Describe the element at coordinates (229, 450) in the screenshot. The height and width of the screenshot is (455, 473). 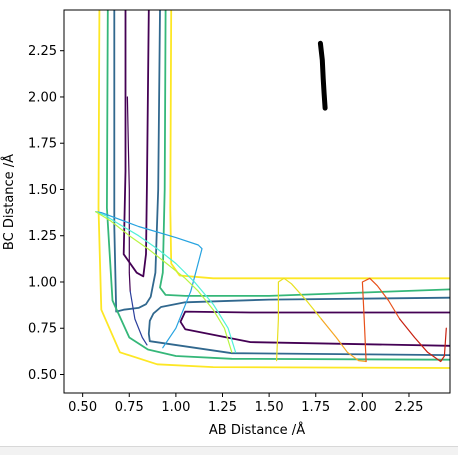
I see `window-bottom-strip` at that location.